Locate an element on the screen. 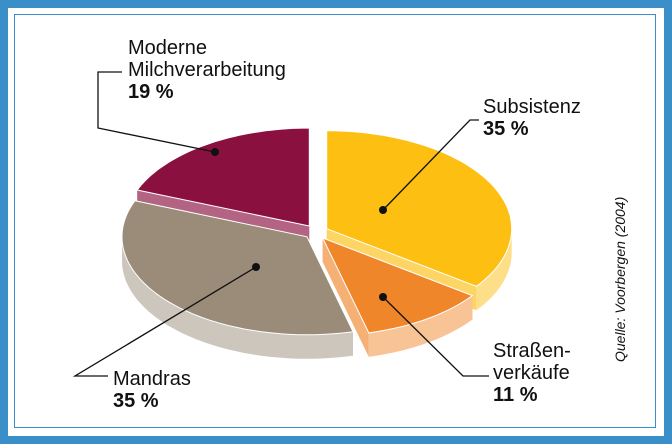 The height and width of the screenshot is (444, 672). label: Straßen-verkäufe 11 % is located at coordinates (533, 373).